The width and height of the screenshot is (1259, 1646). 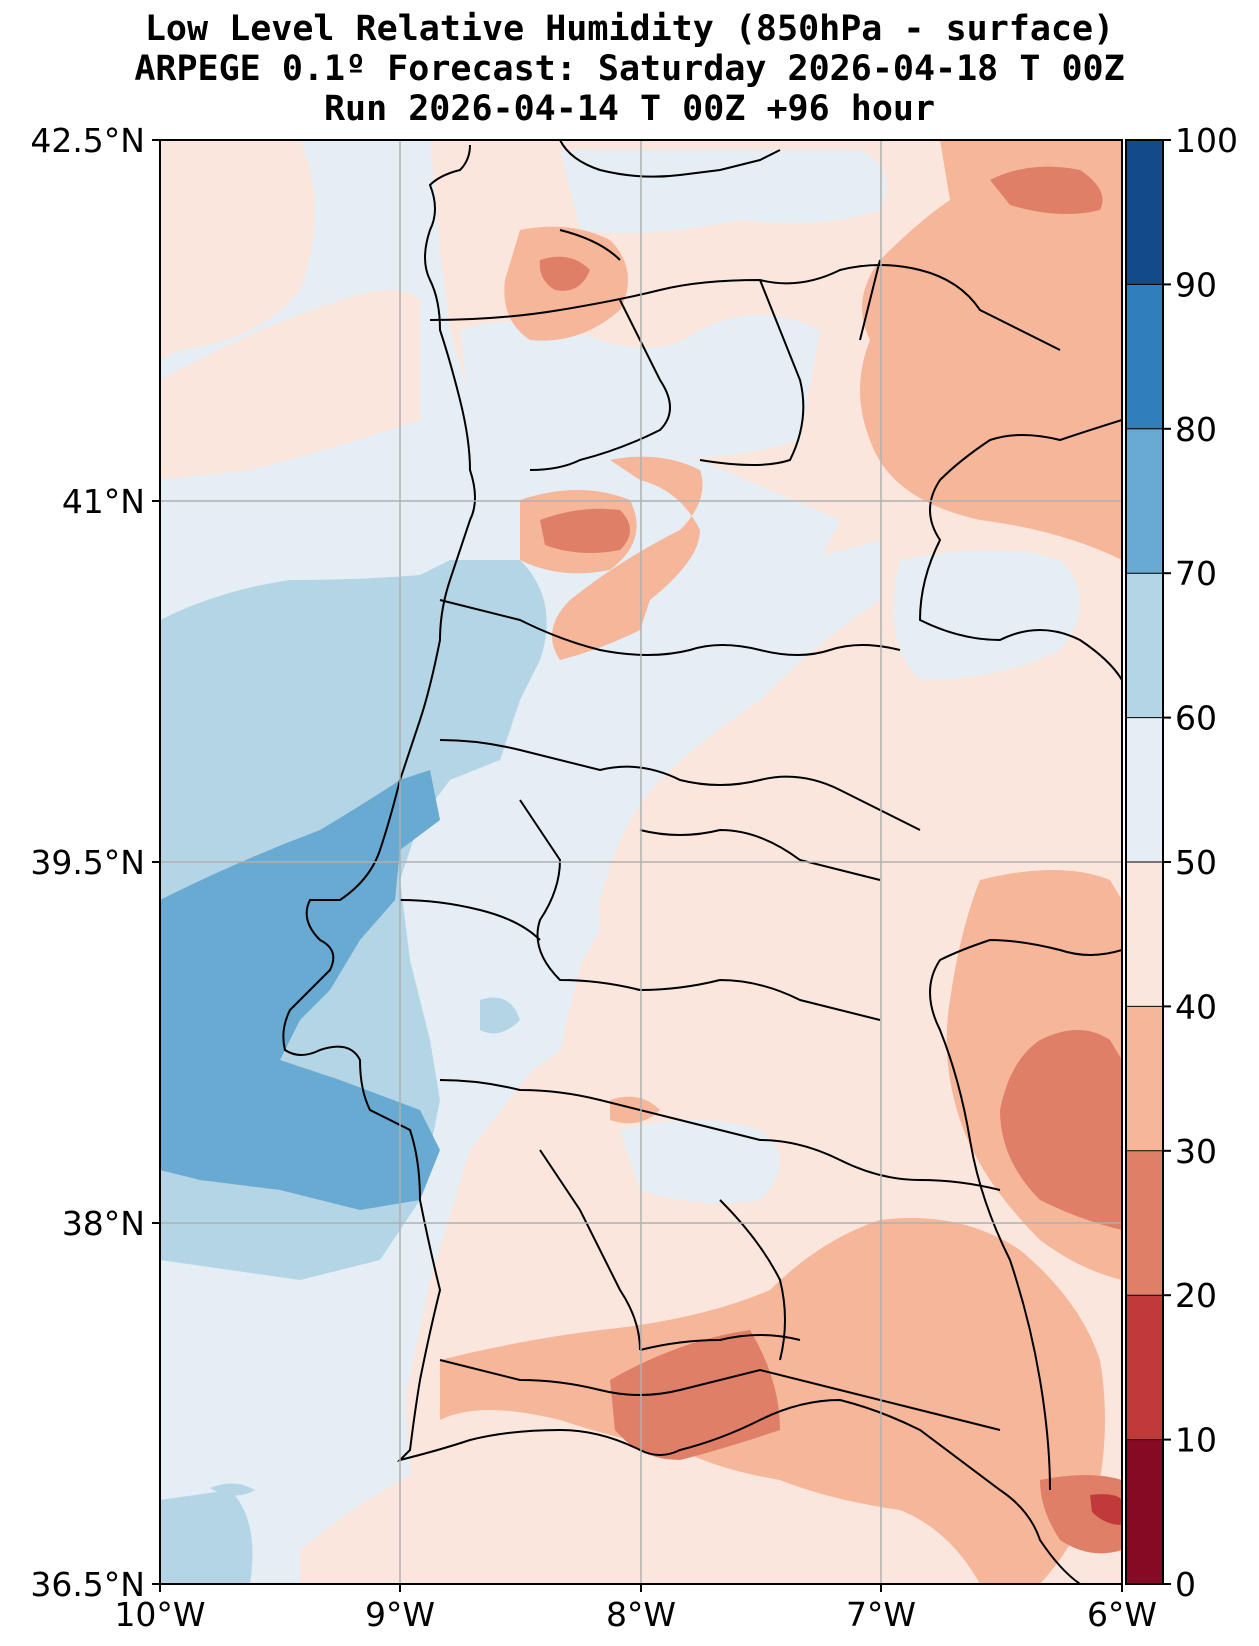 I want to click on lon-label-9w: 9°W, so click(x=400, y=1614).